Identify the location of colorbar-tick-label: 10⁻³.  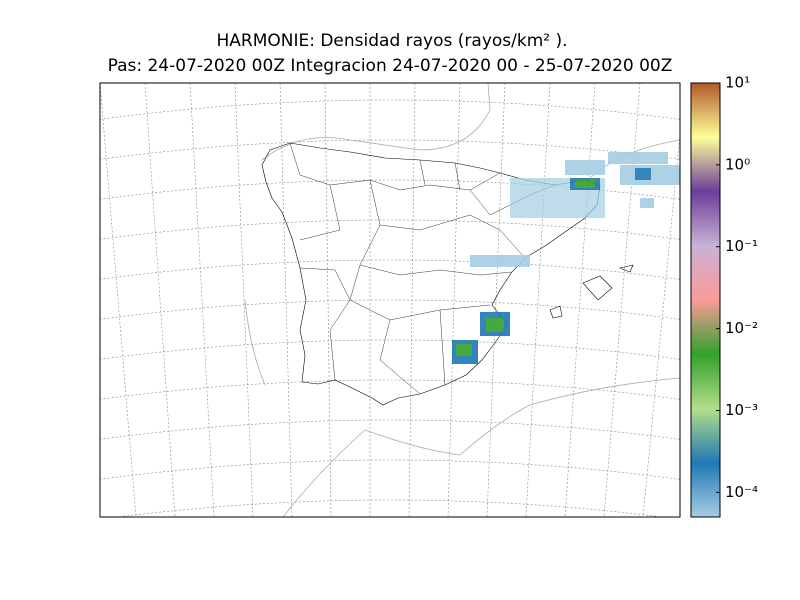
(741, 410).